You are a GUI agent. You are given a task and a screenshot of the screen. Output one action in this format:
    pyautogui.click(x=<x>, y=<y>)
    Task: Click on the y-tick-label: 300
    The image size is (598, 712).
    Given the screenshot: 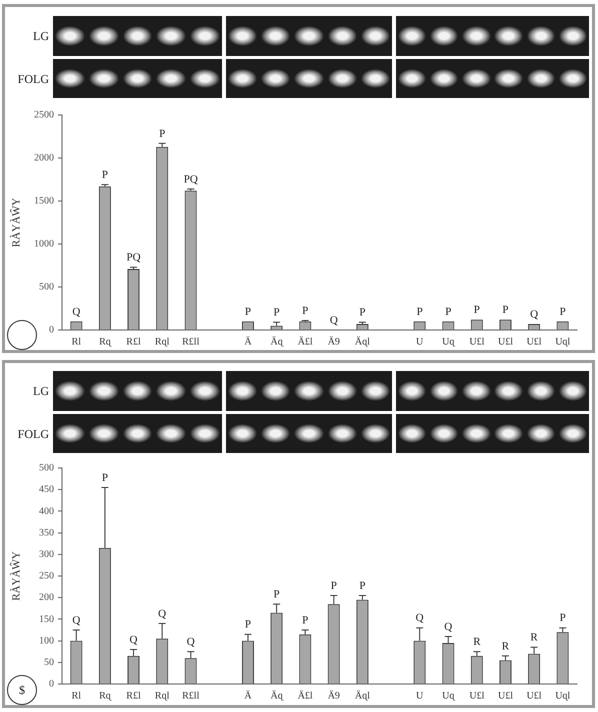 What is the action you would take?
    pyautogui.click(x=46, y=554)
    